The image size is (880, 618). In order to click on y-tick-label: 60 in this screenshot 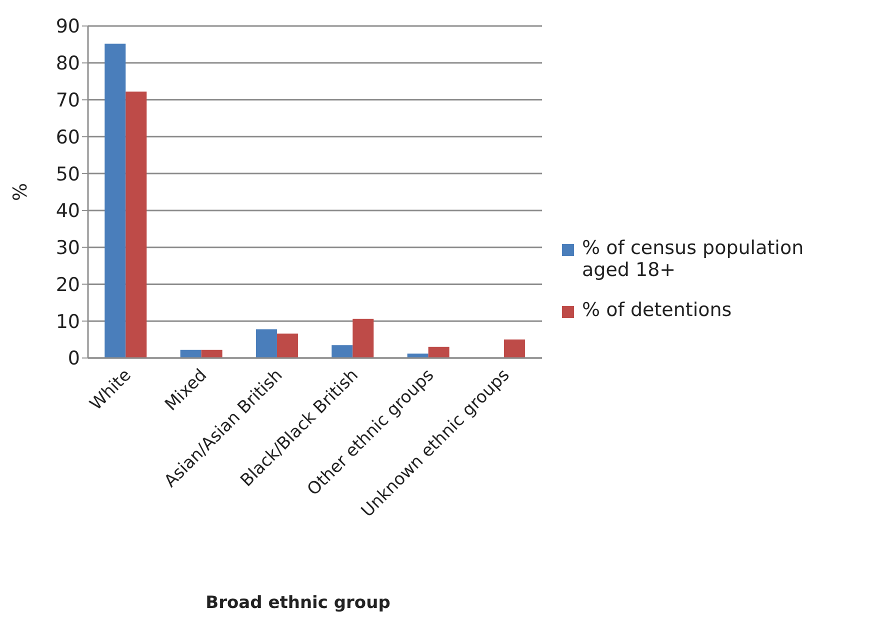, I will do `click(68, 137)`.